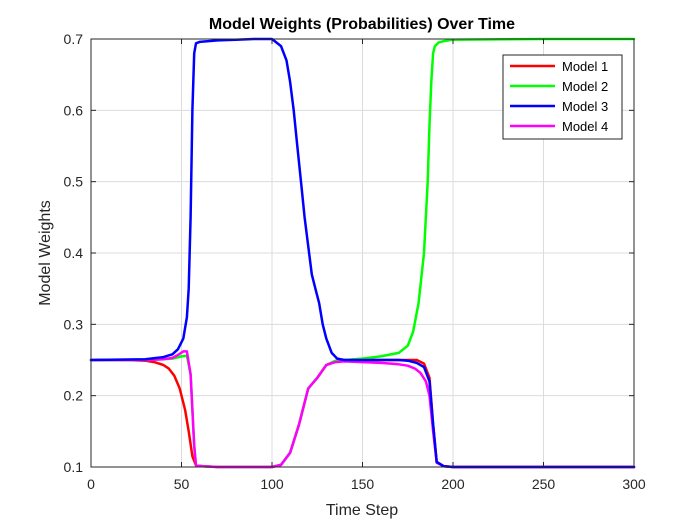 This screenshot has height=525, width=700. I want to click on x-tick-label: 50, so click(182, 484).